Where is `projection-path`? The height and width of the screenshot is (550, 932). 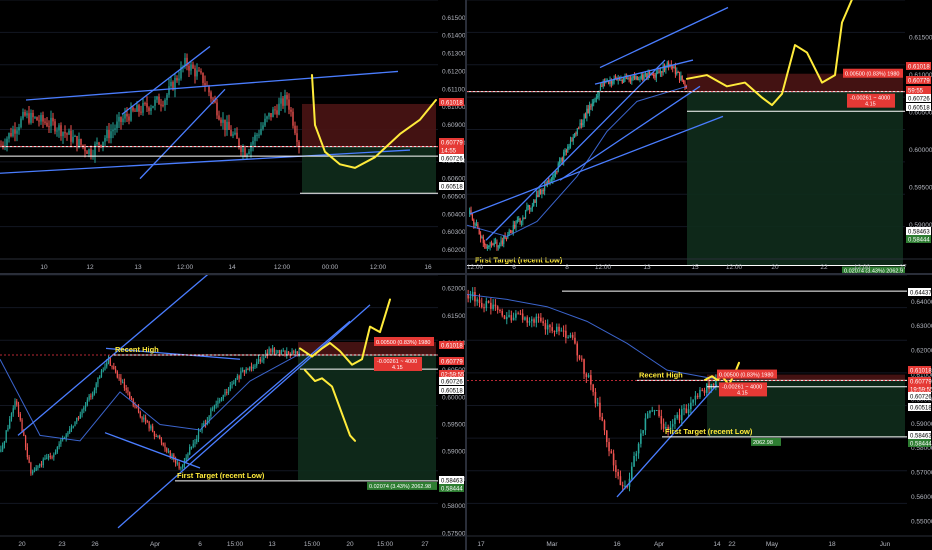
projection-path is located at coordinates (330, 405).